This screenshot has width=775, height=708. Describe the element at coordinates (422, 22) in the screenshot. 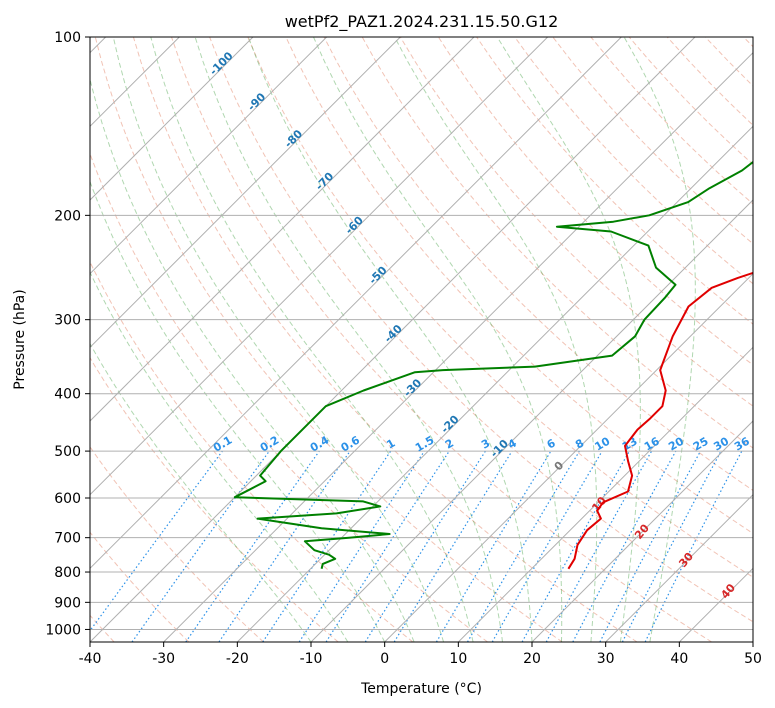

I see `chart-title: wetPf2_PAZ1.2024.231.15.50.G12` at that location.